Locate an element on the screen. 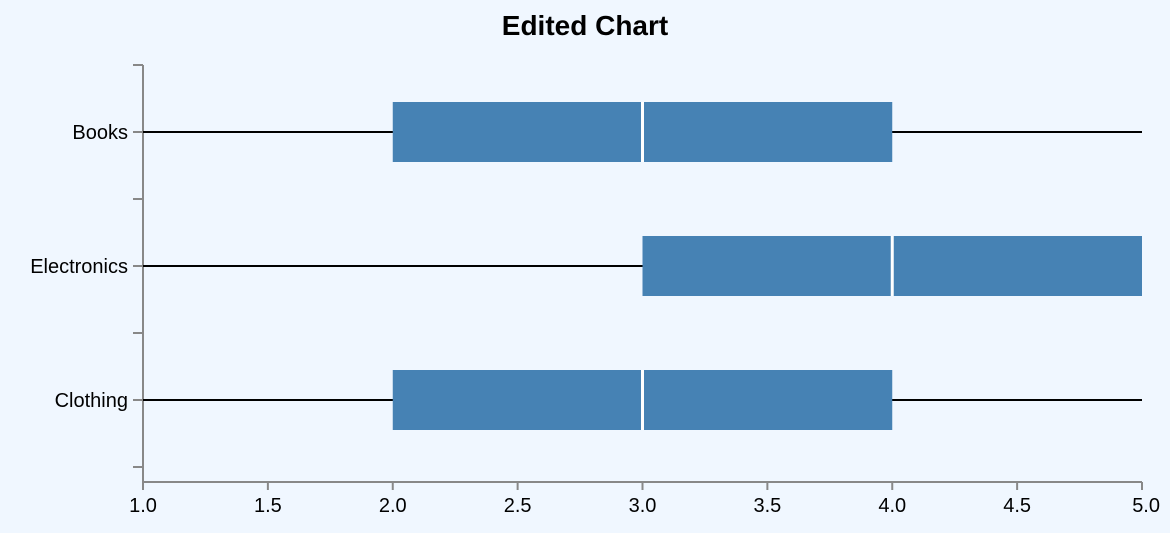 The height and width of the screenshot is (533, 1170). x-tick-label: 1.0 is located at coordinates (143, 506).